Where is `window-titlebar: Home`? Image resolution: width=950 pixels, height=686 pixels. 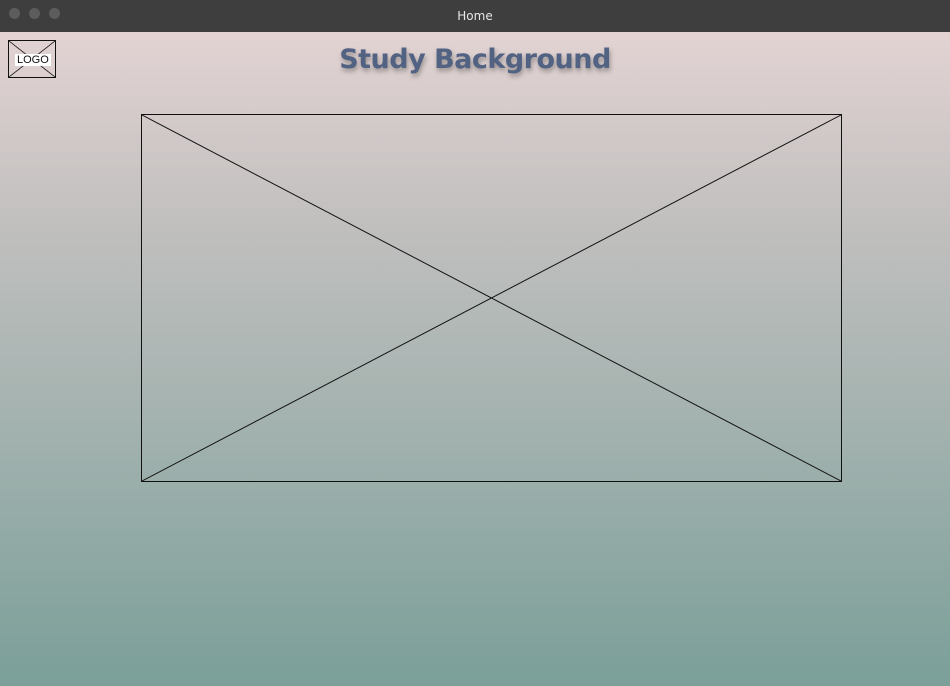 window-titlebar: Home is located at coordinates (475, 16).